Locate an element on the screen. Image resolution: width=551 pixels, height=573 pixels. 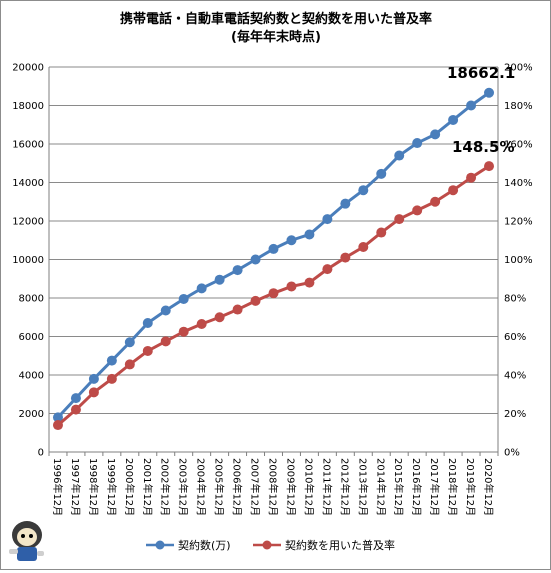
y-right-tick-label: 140% is located at coordinates (518, 183).